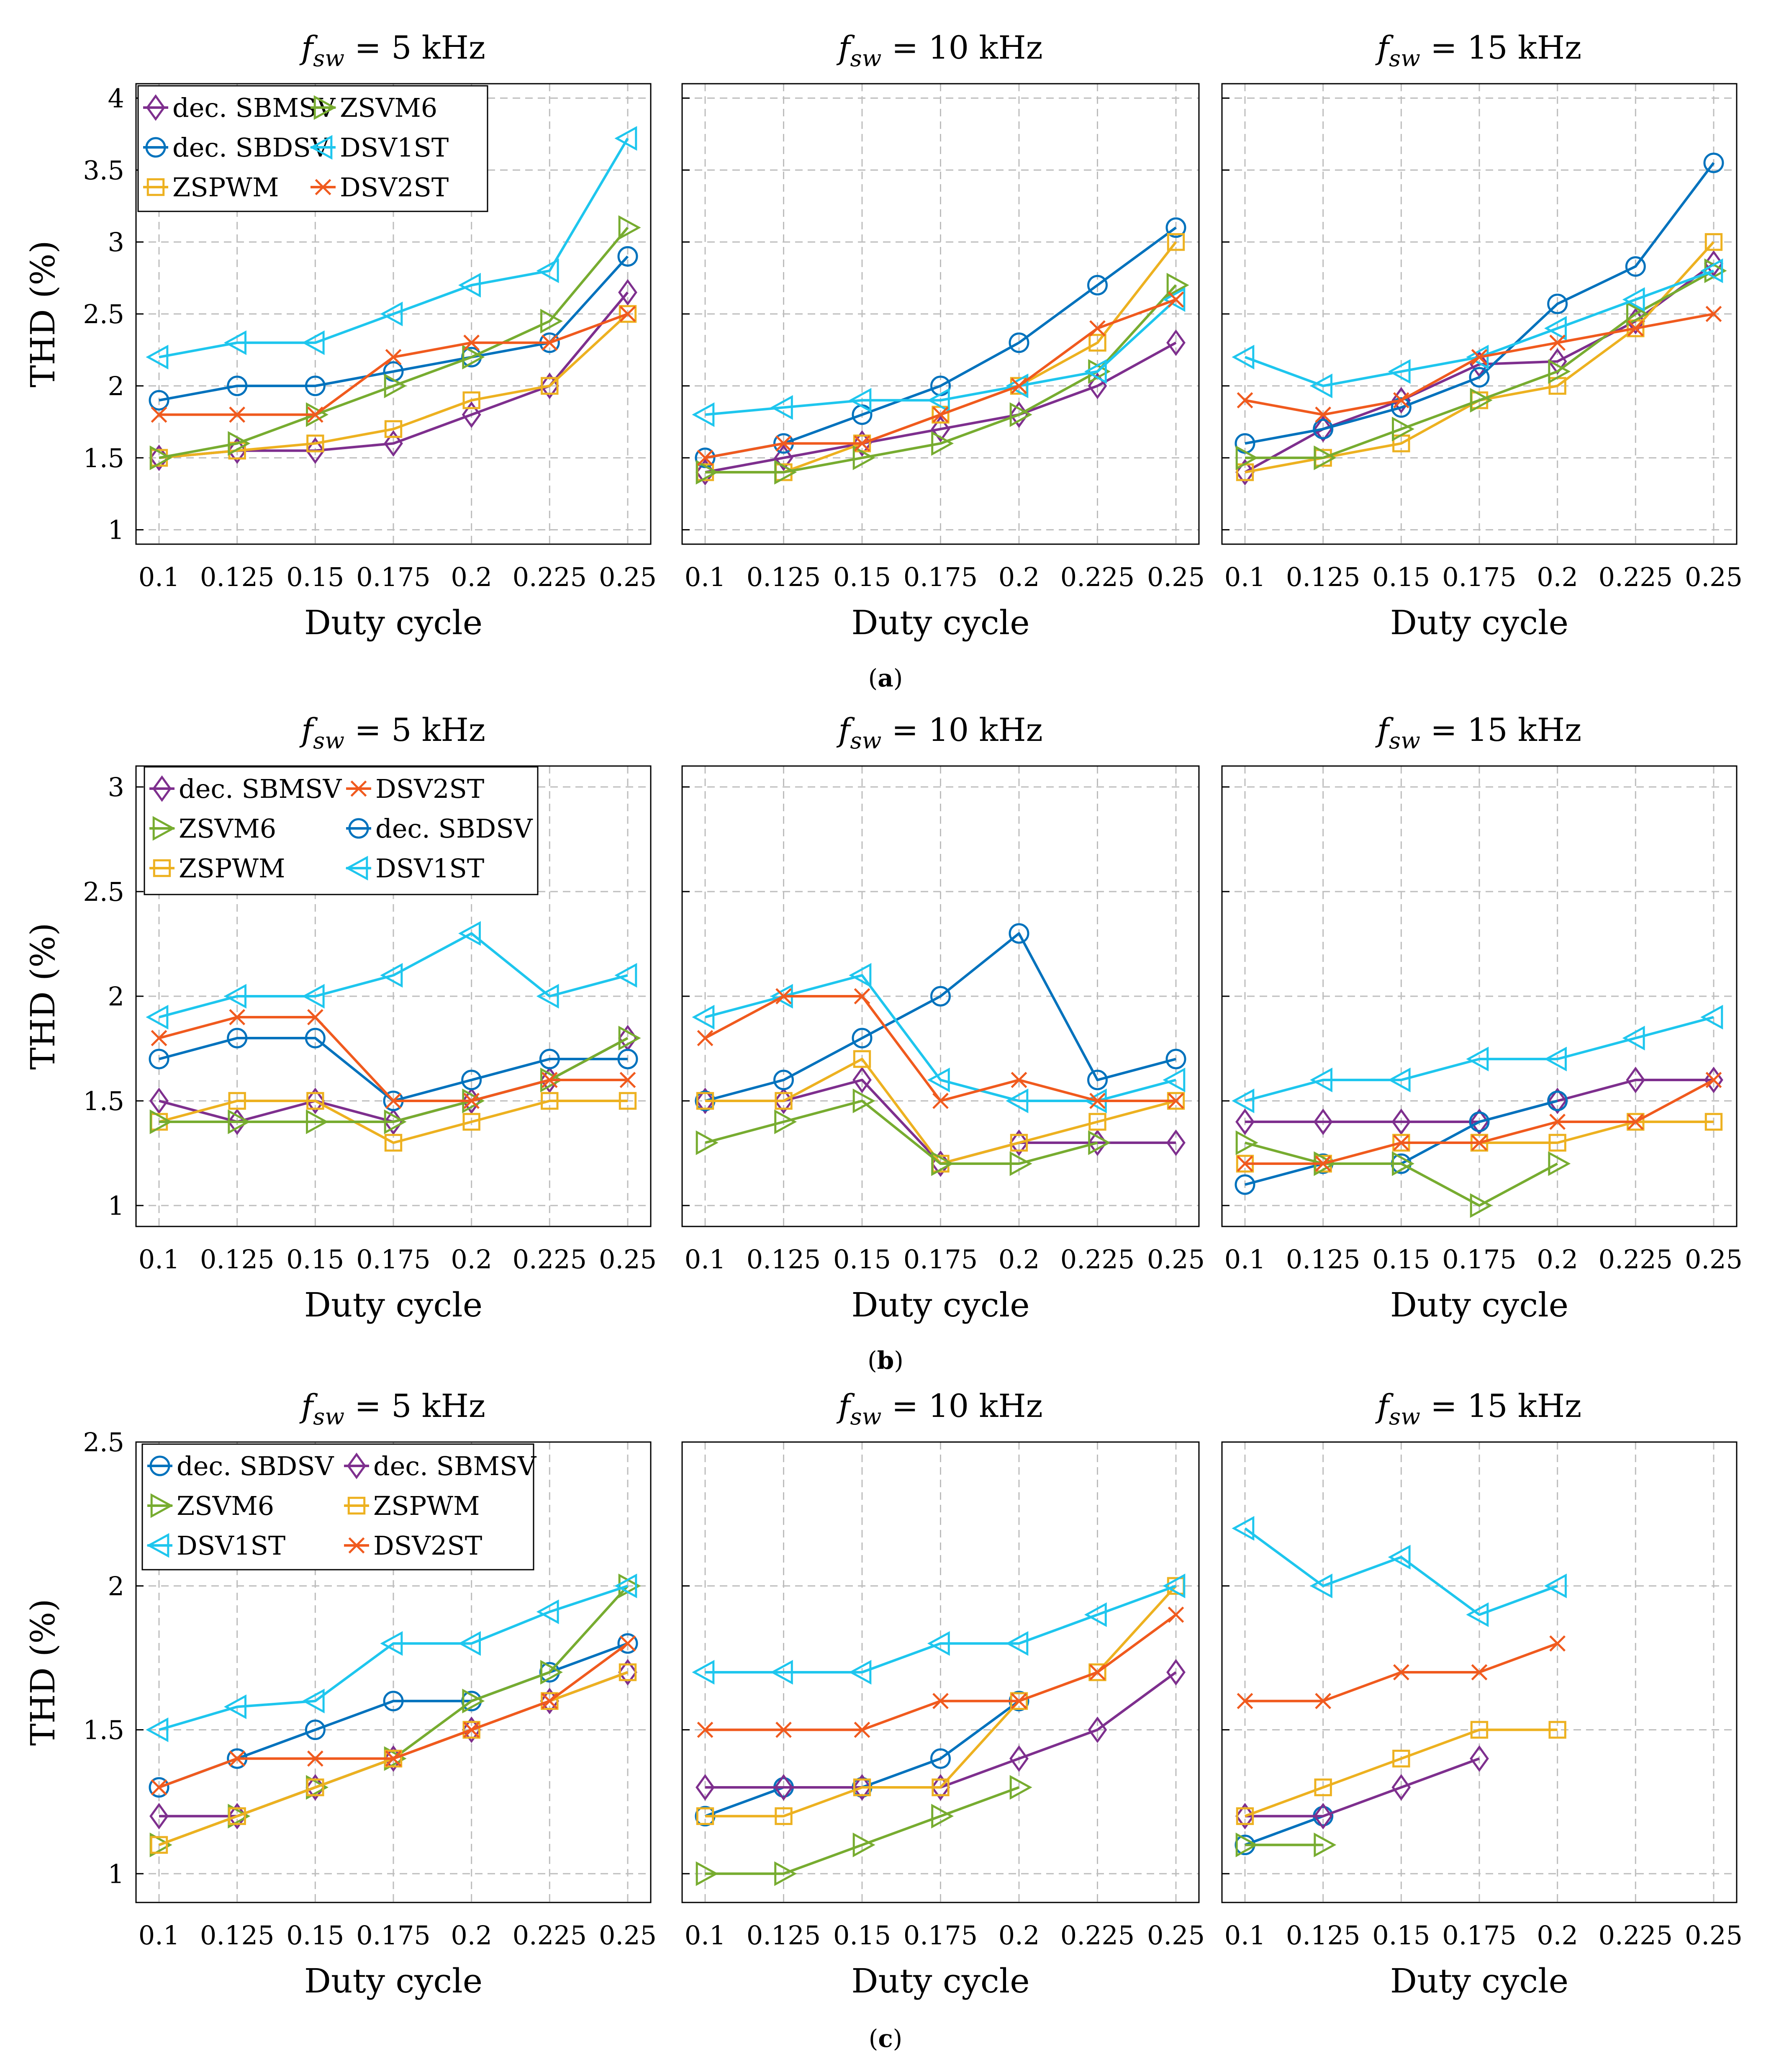 This screenshot has height=2072, width=1771. Describe the element at coordinates (455, 1466) in the screenshot. I see `legend-label: dec. SBMSV` at that location.